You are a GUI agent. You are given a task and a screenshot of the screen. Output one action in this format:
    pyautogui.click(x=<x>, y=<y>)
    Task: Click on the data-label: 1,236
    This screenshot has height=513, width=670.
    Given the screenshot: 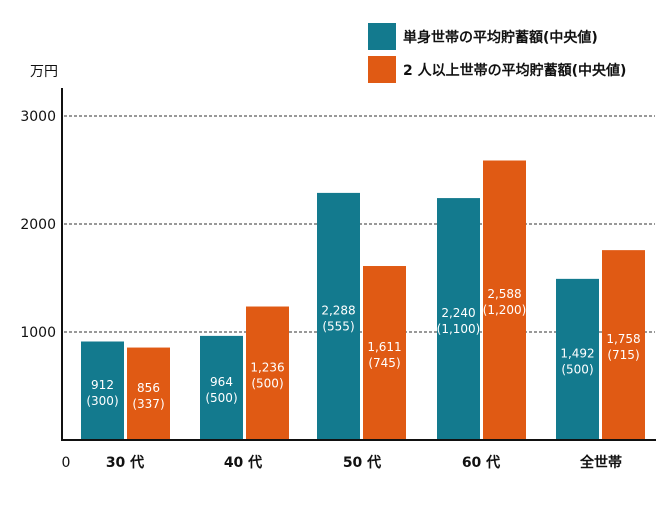 What is the action you would take?
    pyautogui.click(x=267, y=367)
    